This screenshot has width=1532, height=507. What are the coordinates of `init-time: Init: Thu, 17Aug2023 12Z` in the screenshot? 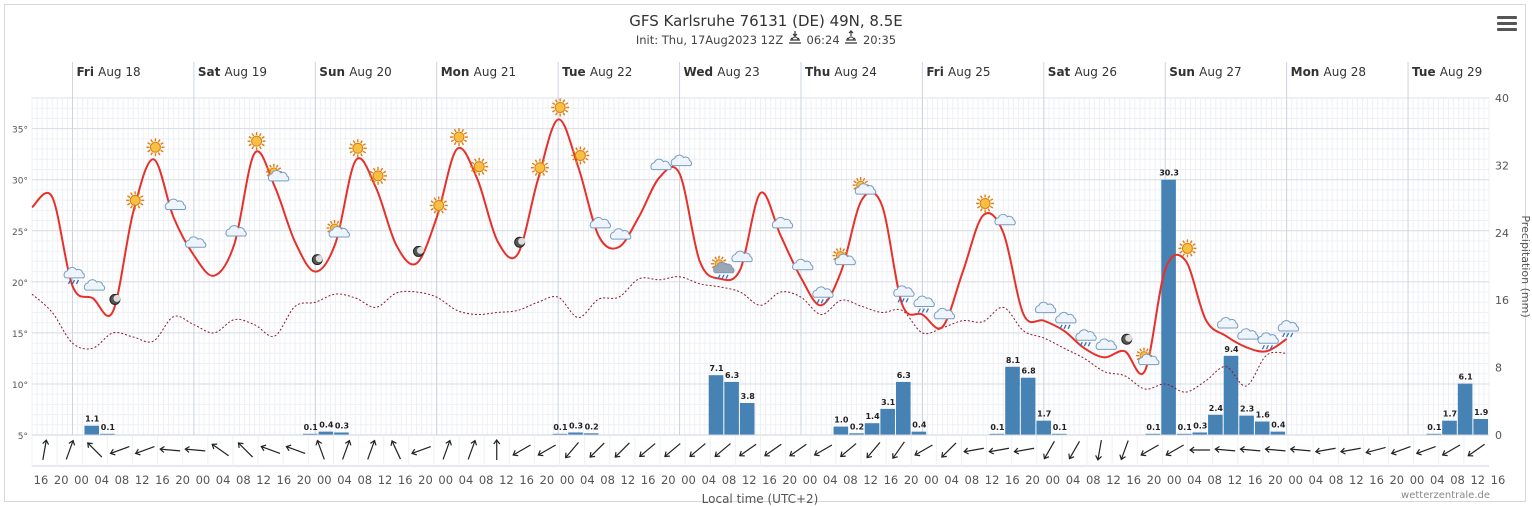 It's located at (709, 40).